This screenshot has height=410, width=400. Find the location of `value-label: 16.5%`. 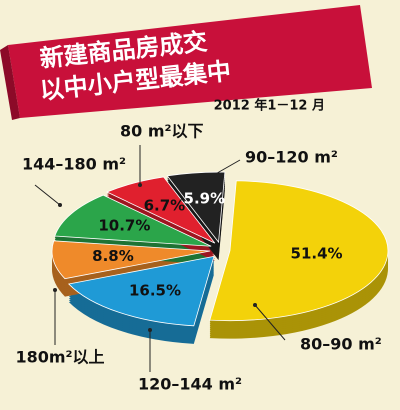

value-label: 16.5% is located at coordinates (155, 291).